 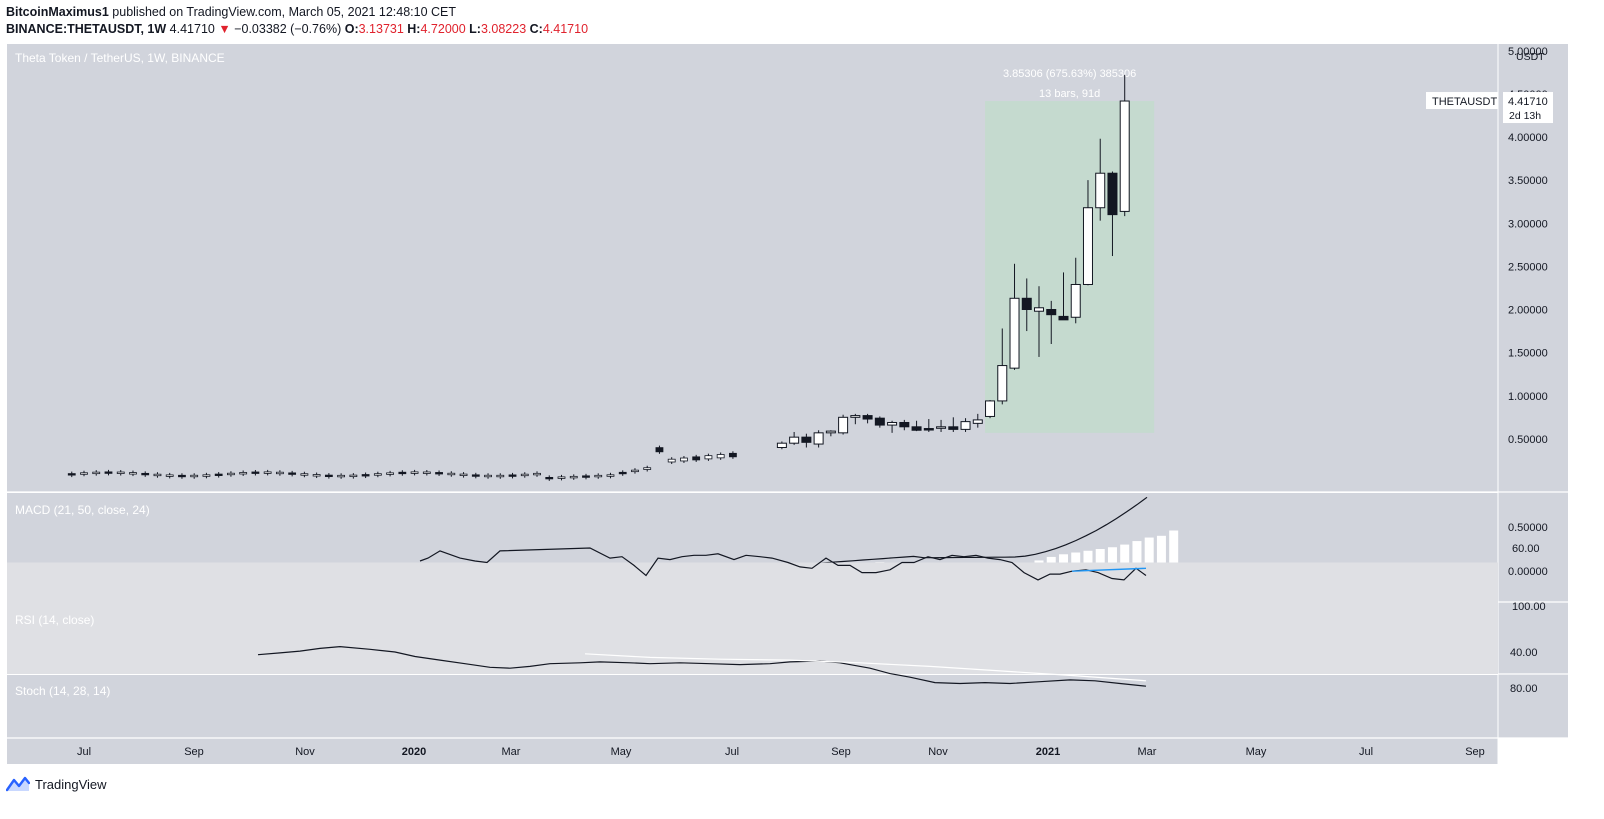 I want to click on time-tick-label: 2021, so click(x=1048, y=752).